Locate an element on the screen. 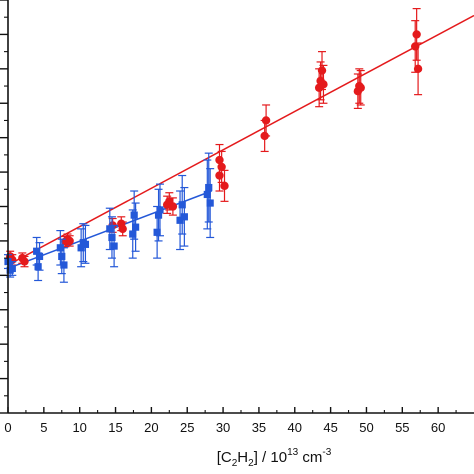  x-axis-title-part: H is located at coordinates (242, 457).